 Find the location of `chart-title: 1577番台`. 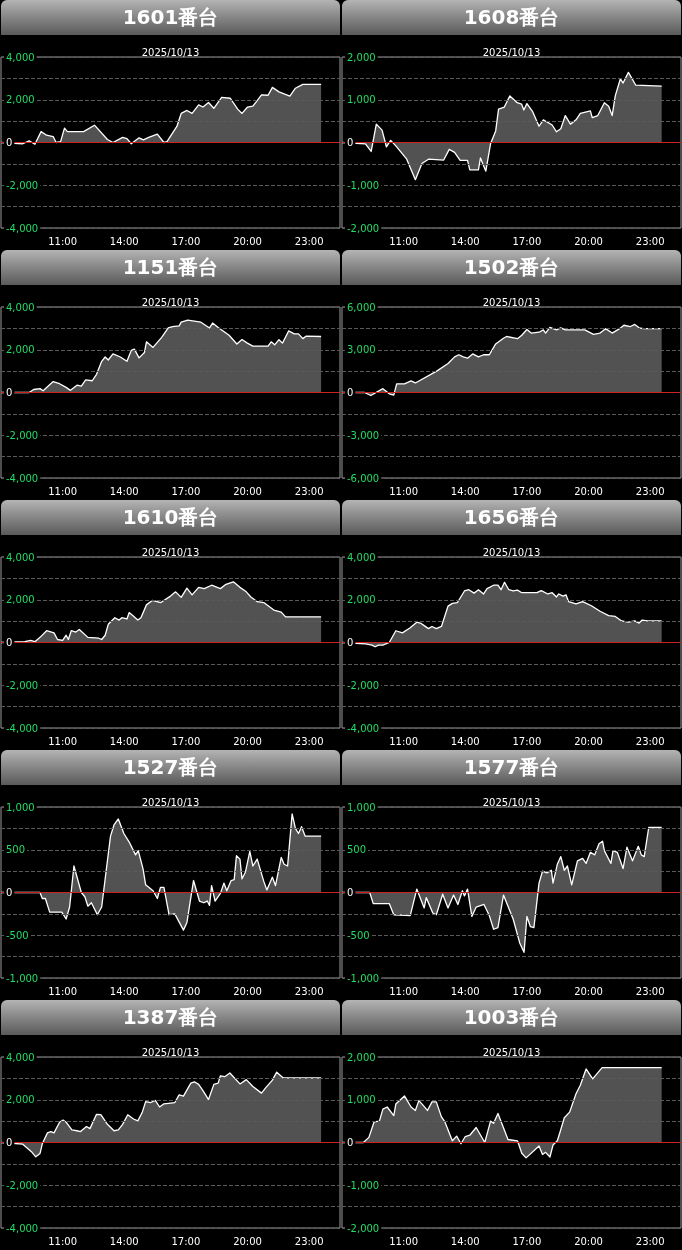

chart-title: 1577番台 is located at coordinates (511, 767).